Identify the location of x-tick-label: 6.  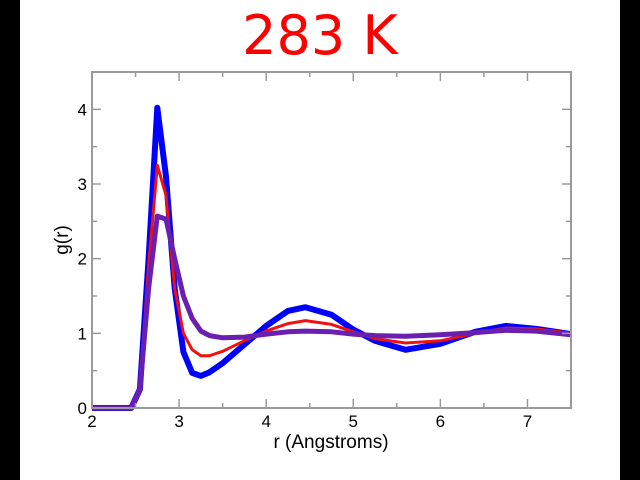
(440, 421).